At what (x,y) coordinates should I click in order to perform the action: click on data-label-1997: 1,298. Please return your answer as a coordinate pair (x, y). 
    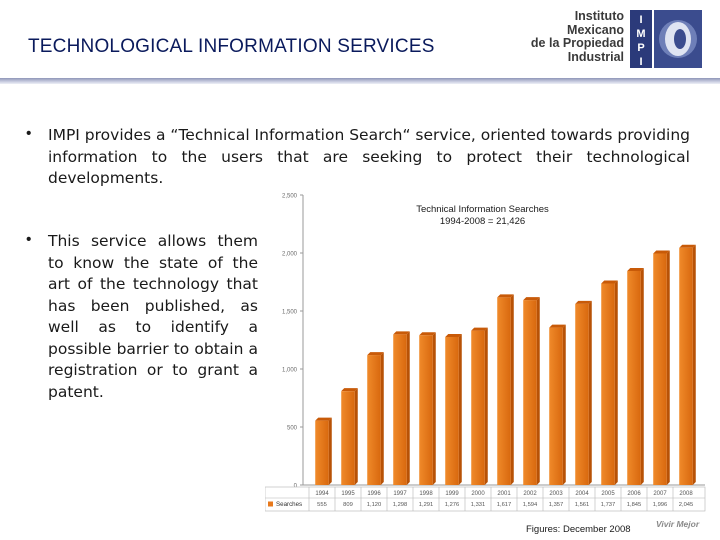
    Looking at the image, I should click on (400, 505).